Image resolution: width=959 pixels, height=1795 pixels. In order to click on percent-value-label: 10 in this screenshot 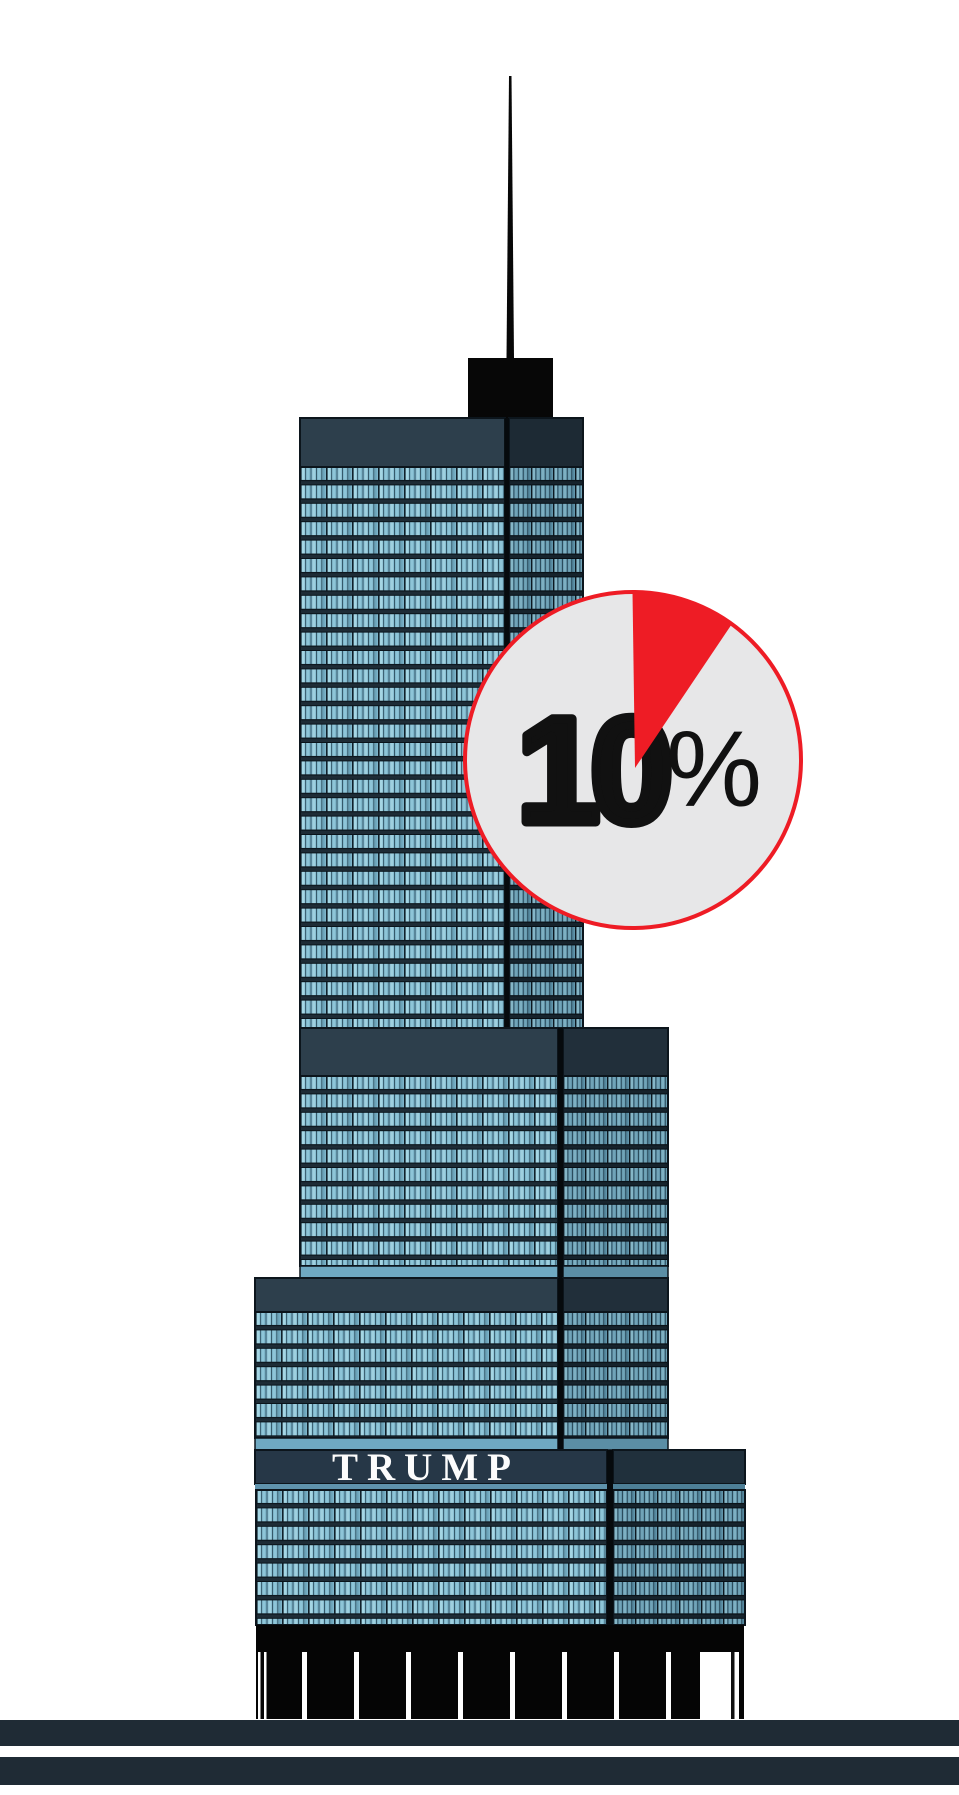, I will do `click(592, 770)`.